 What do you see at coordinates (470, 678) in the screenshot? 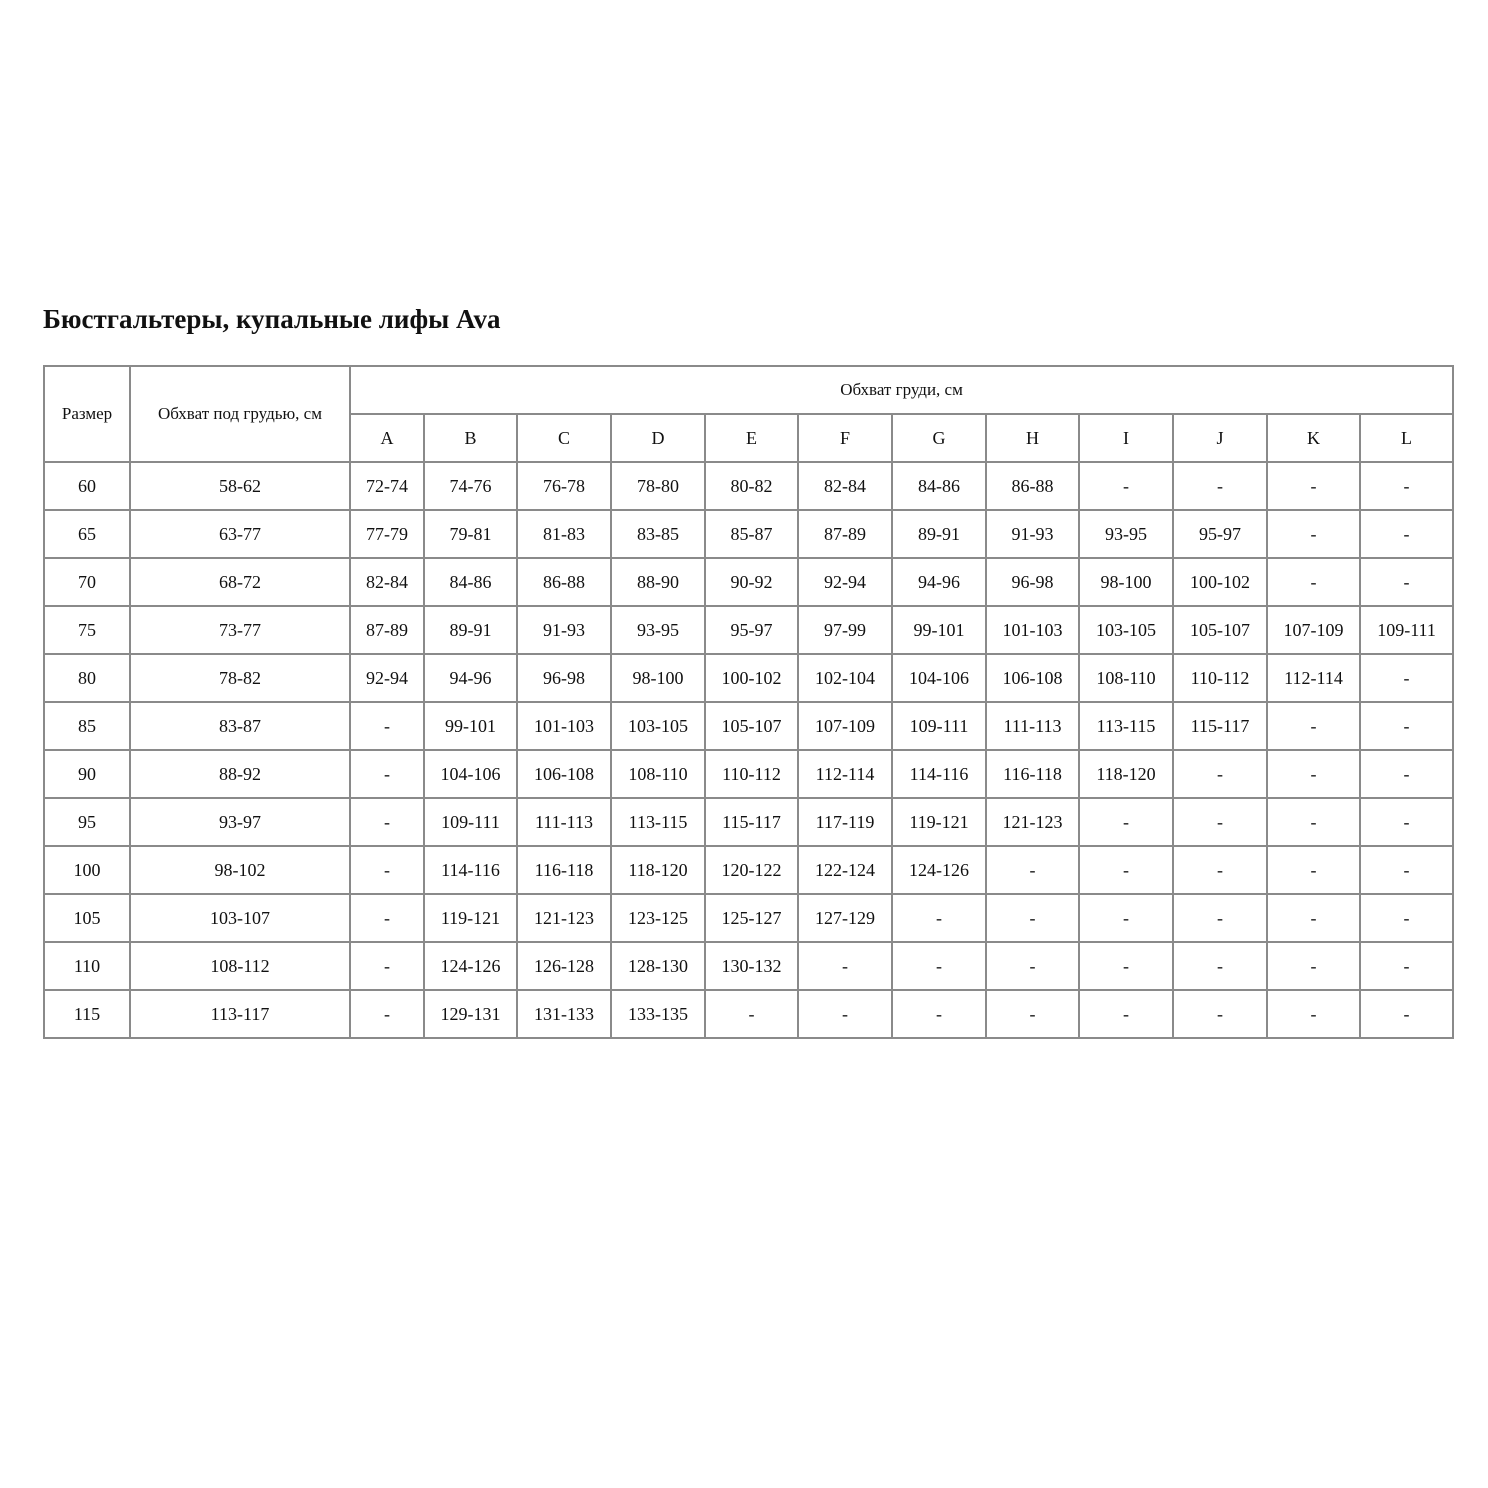
I see `bust-cell-b: 94-96` at bounding box center [470, 678].